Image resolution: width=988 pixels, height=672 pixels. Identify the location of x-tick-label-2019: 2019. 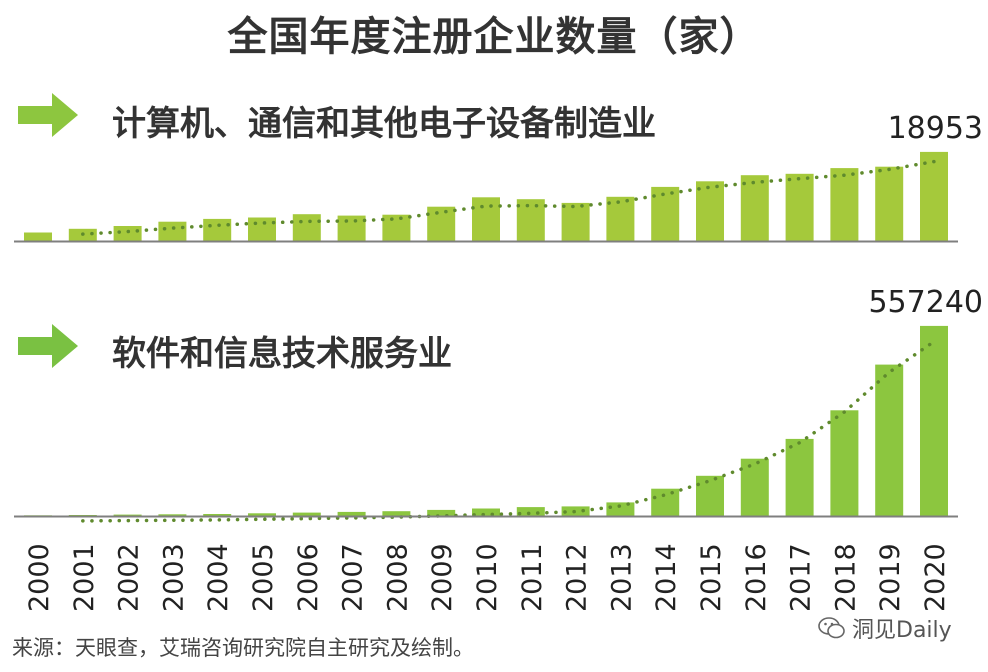
(890, 577).